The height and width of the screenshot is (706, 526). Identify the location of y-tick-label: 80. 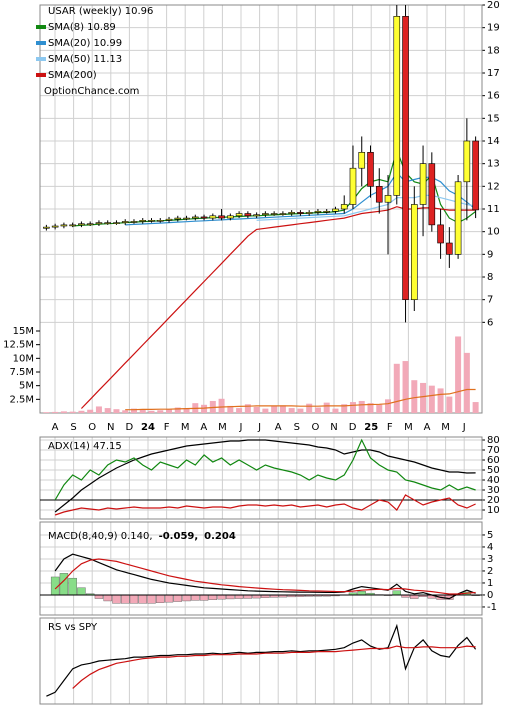
(493, 440).